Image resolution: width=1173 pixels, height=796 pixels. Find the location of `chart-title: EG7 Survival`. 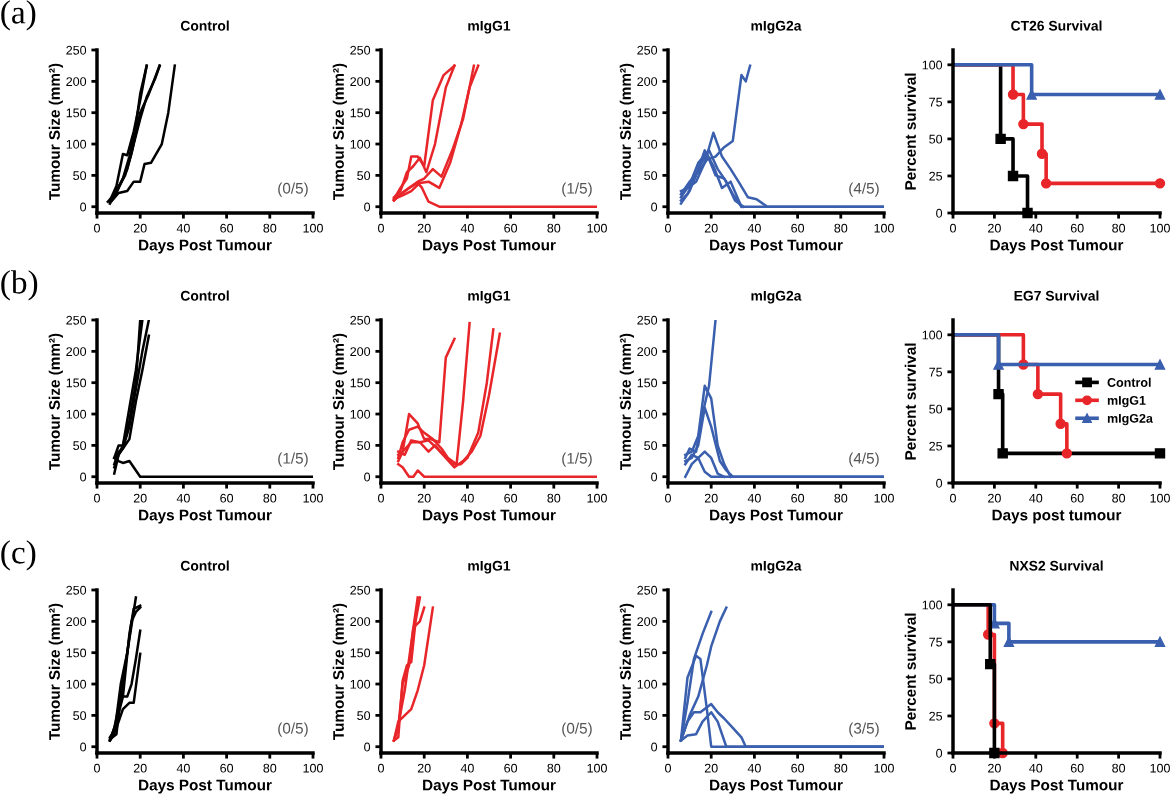

chart-title: EG7 Survival is located at coordinates (1056, 295).